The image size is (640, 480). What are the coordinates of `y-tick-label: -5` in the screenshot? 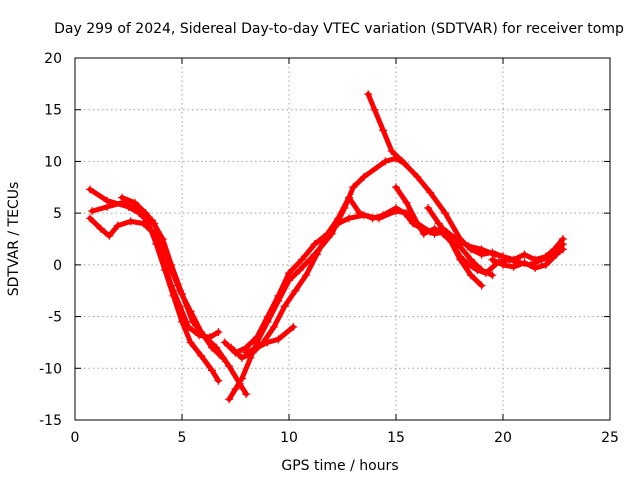 It's located at (55, 318).